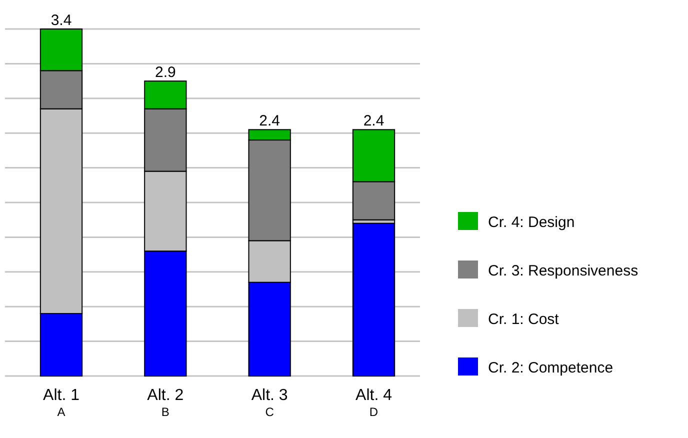 This screenshot has height=438, width=688. I want to click on annotation: 2.9, so click(165, 73).